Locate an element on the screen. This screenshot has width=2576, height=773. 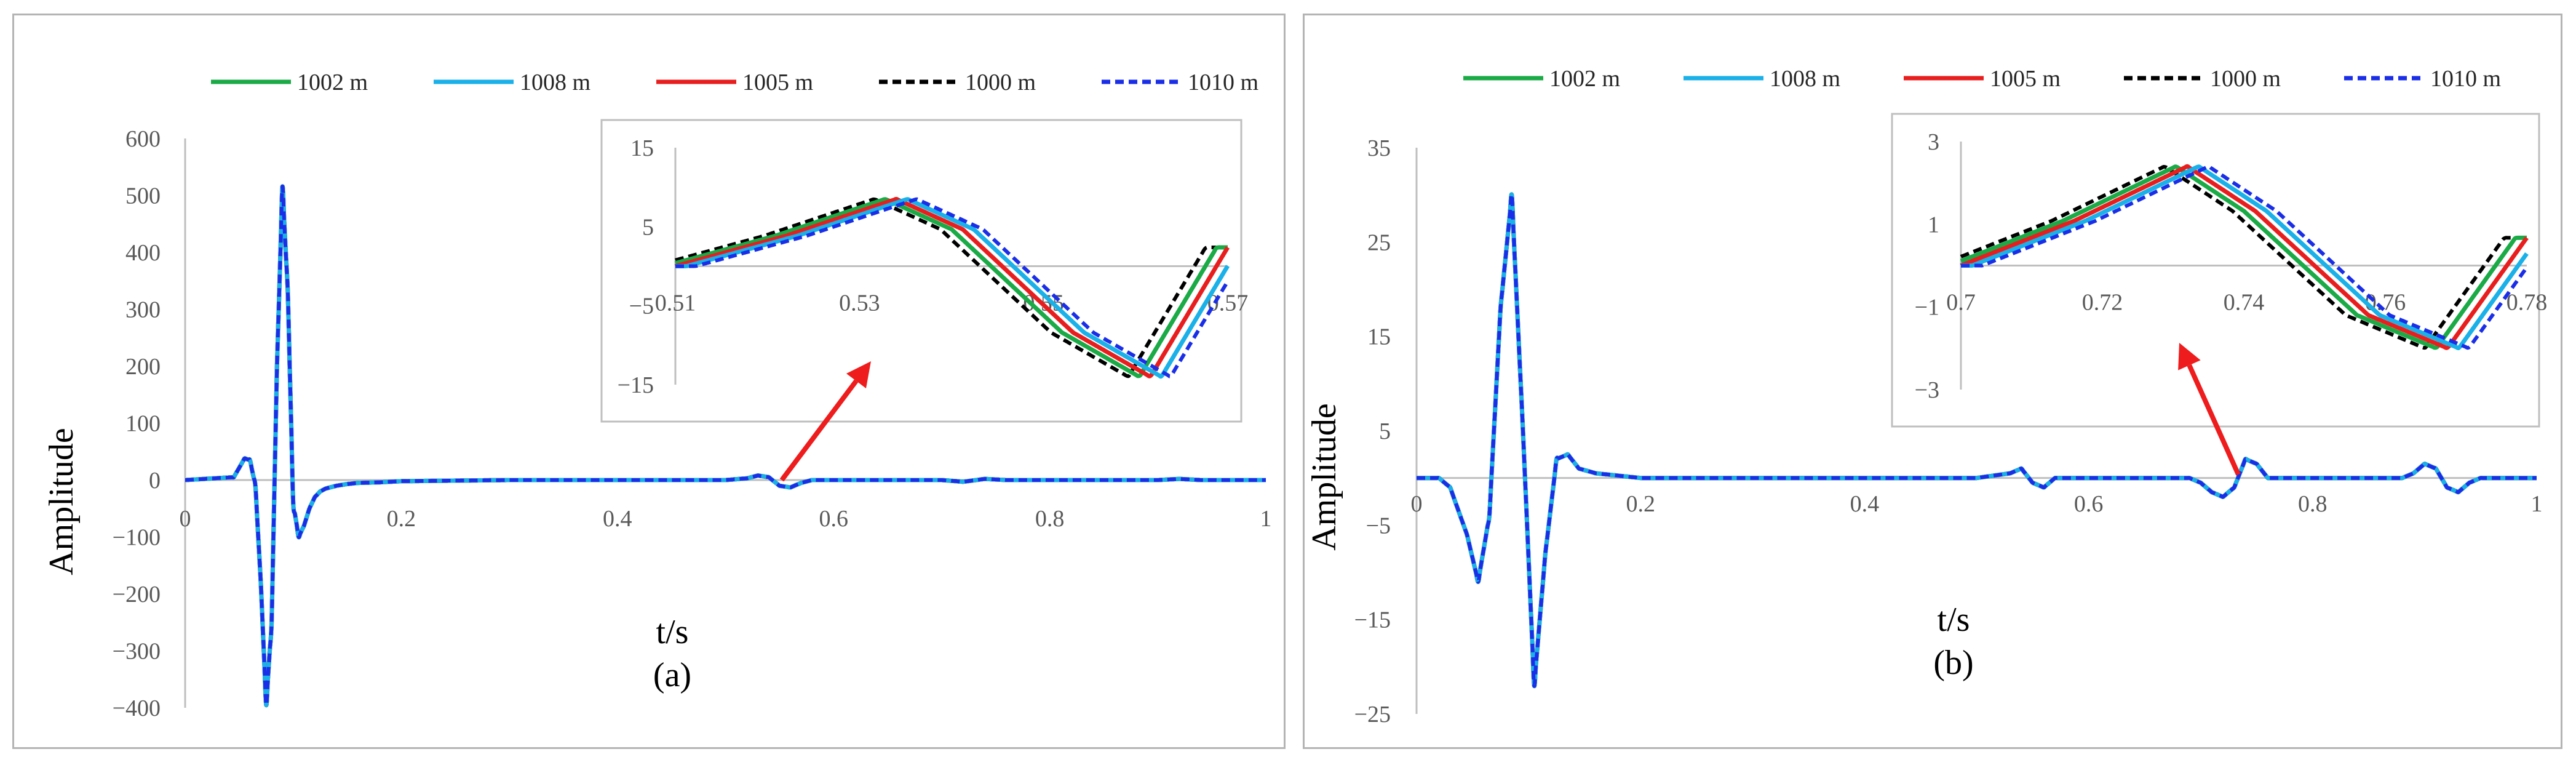
inset-y-tick-label: 1 is located at coordinates (1933, 225).